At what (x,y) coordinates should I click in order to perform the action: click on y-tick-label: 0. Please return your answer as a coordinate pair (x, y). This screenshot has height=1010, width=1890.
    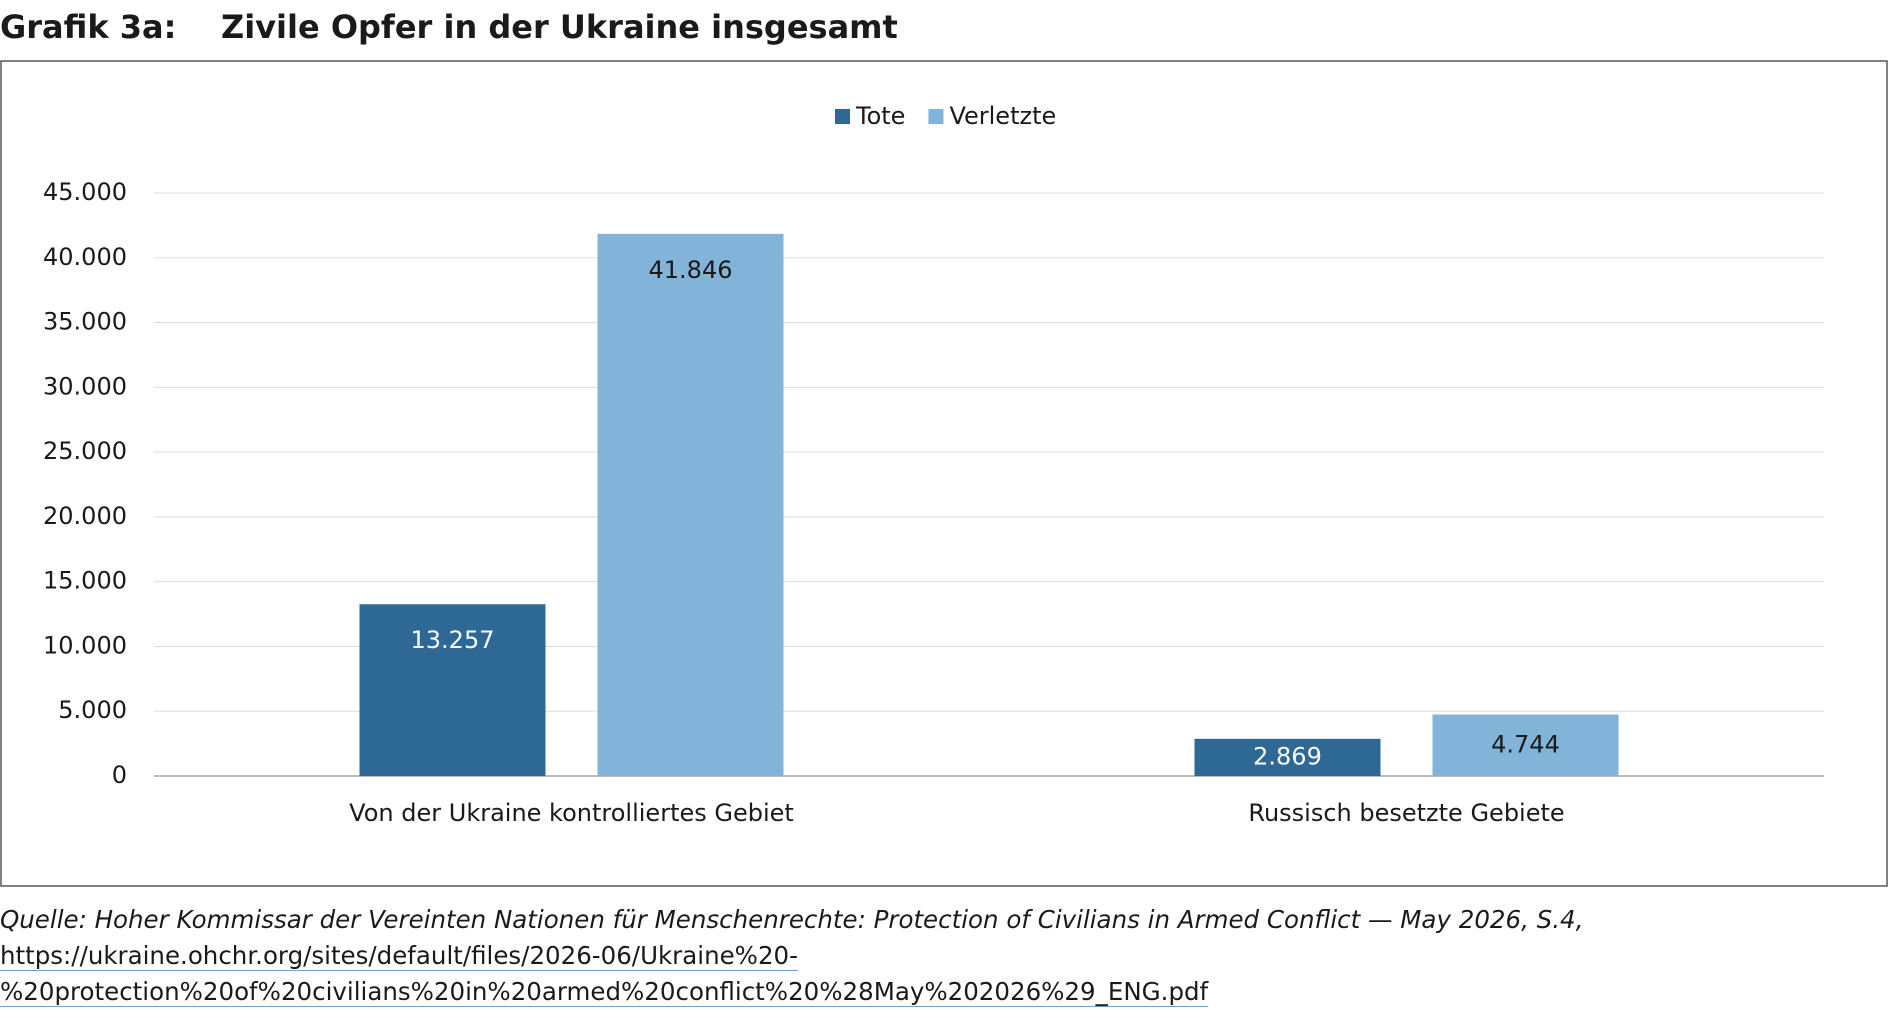
    Looking at the image, I should click on (119, 775).